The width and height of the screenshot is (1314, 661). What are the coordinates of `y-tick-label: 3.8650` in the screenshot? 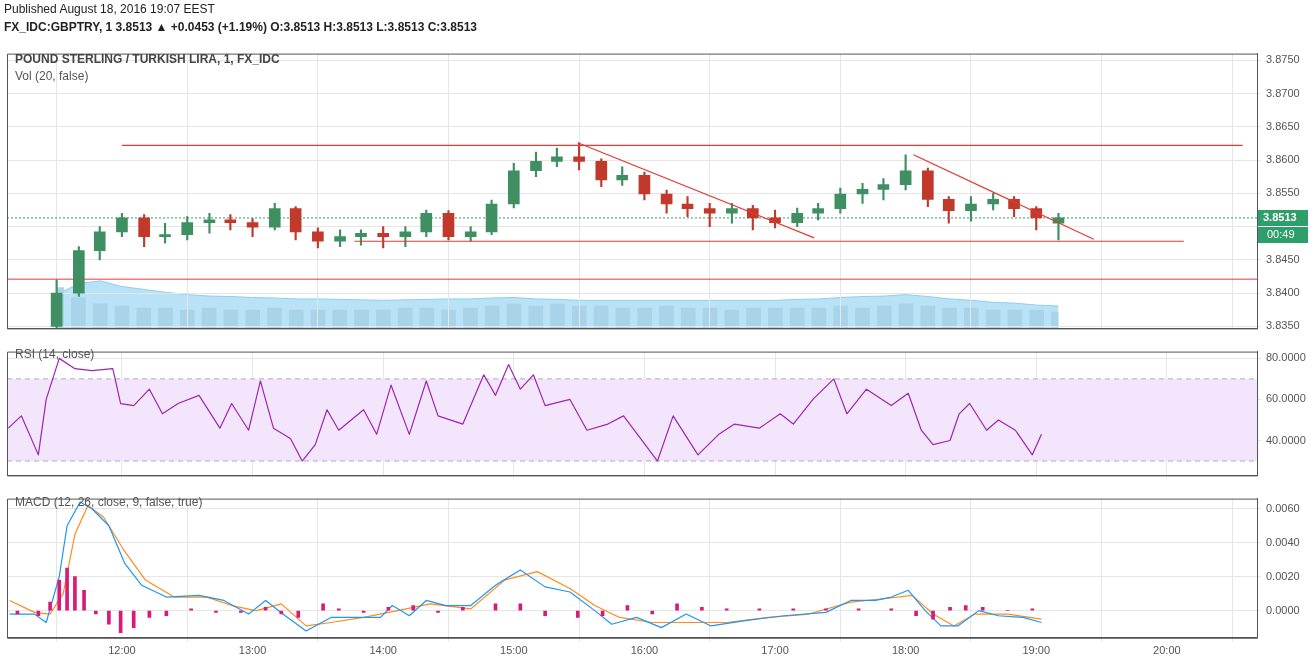 It's located at (1283, 125).